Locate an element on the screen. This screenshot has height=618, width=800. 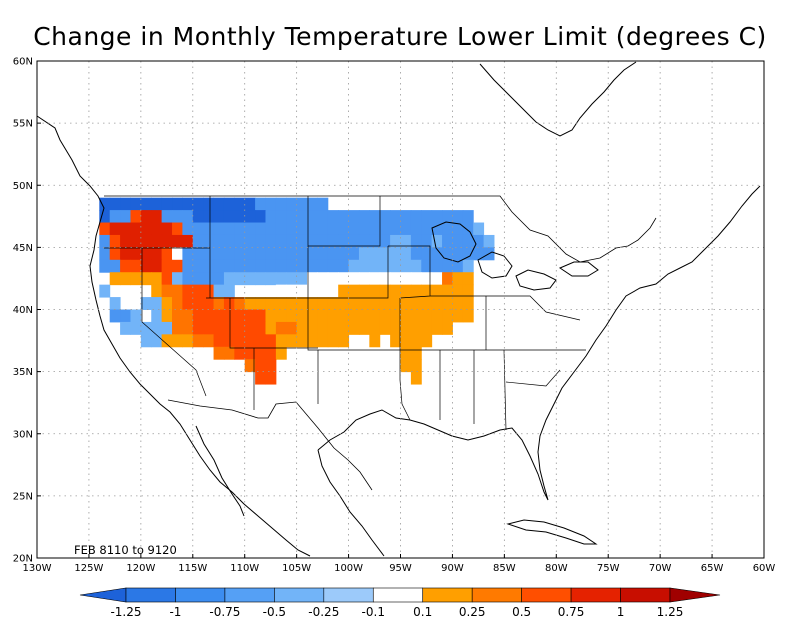
colorbar-tick-label: -0.25 is located at coordinates (323, 611).